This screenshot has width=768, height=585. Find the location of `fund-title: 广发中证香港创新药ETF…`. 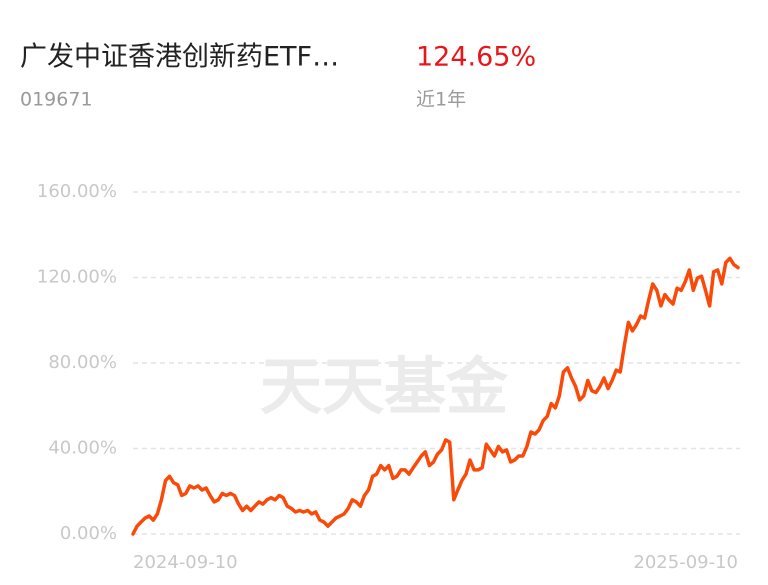

fund-title: 广发中证香港创新药ETF… is located at coordinates (179, 57).